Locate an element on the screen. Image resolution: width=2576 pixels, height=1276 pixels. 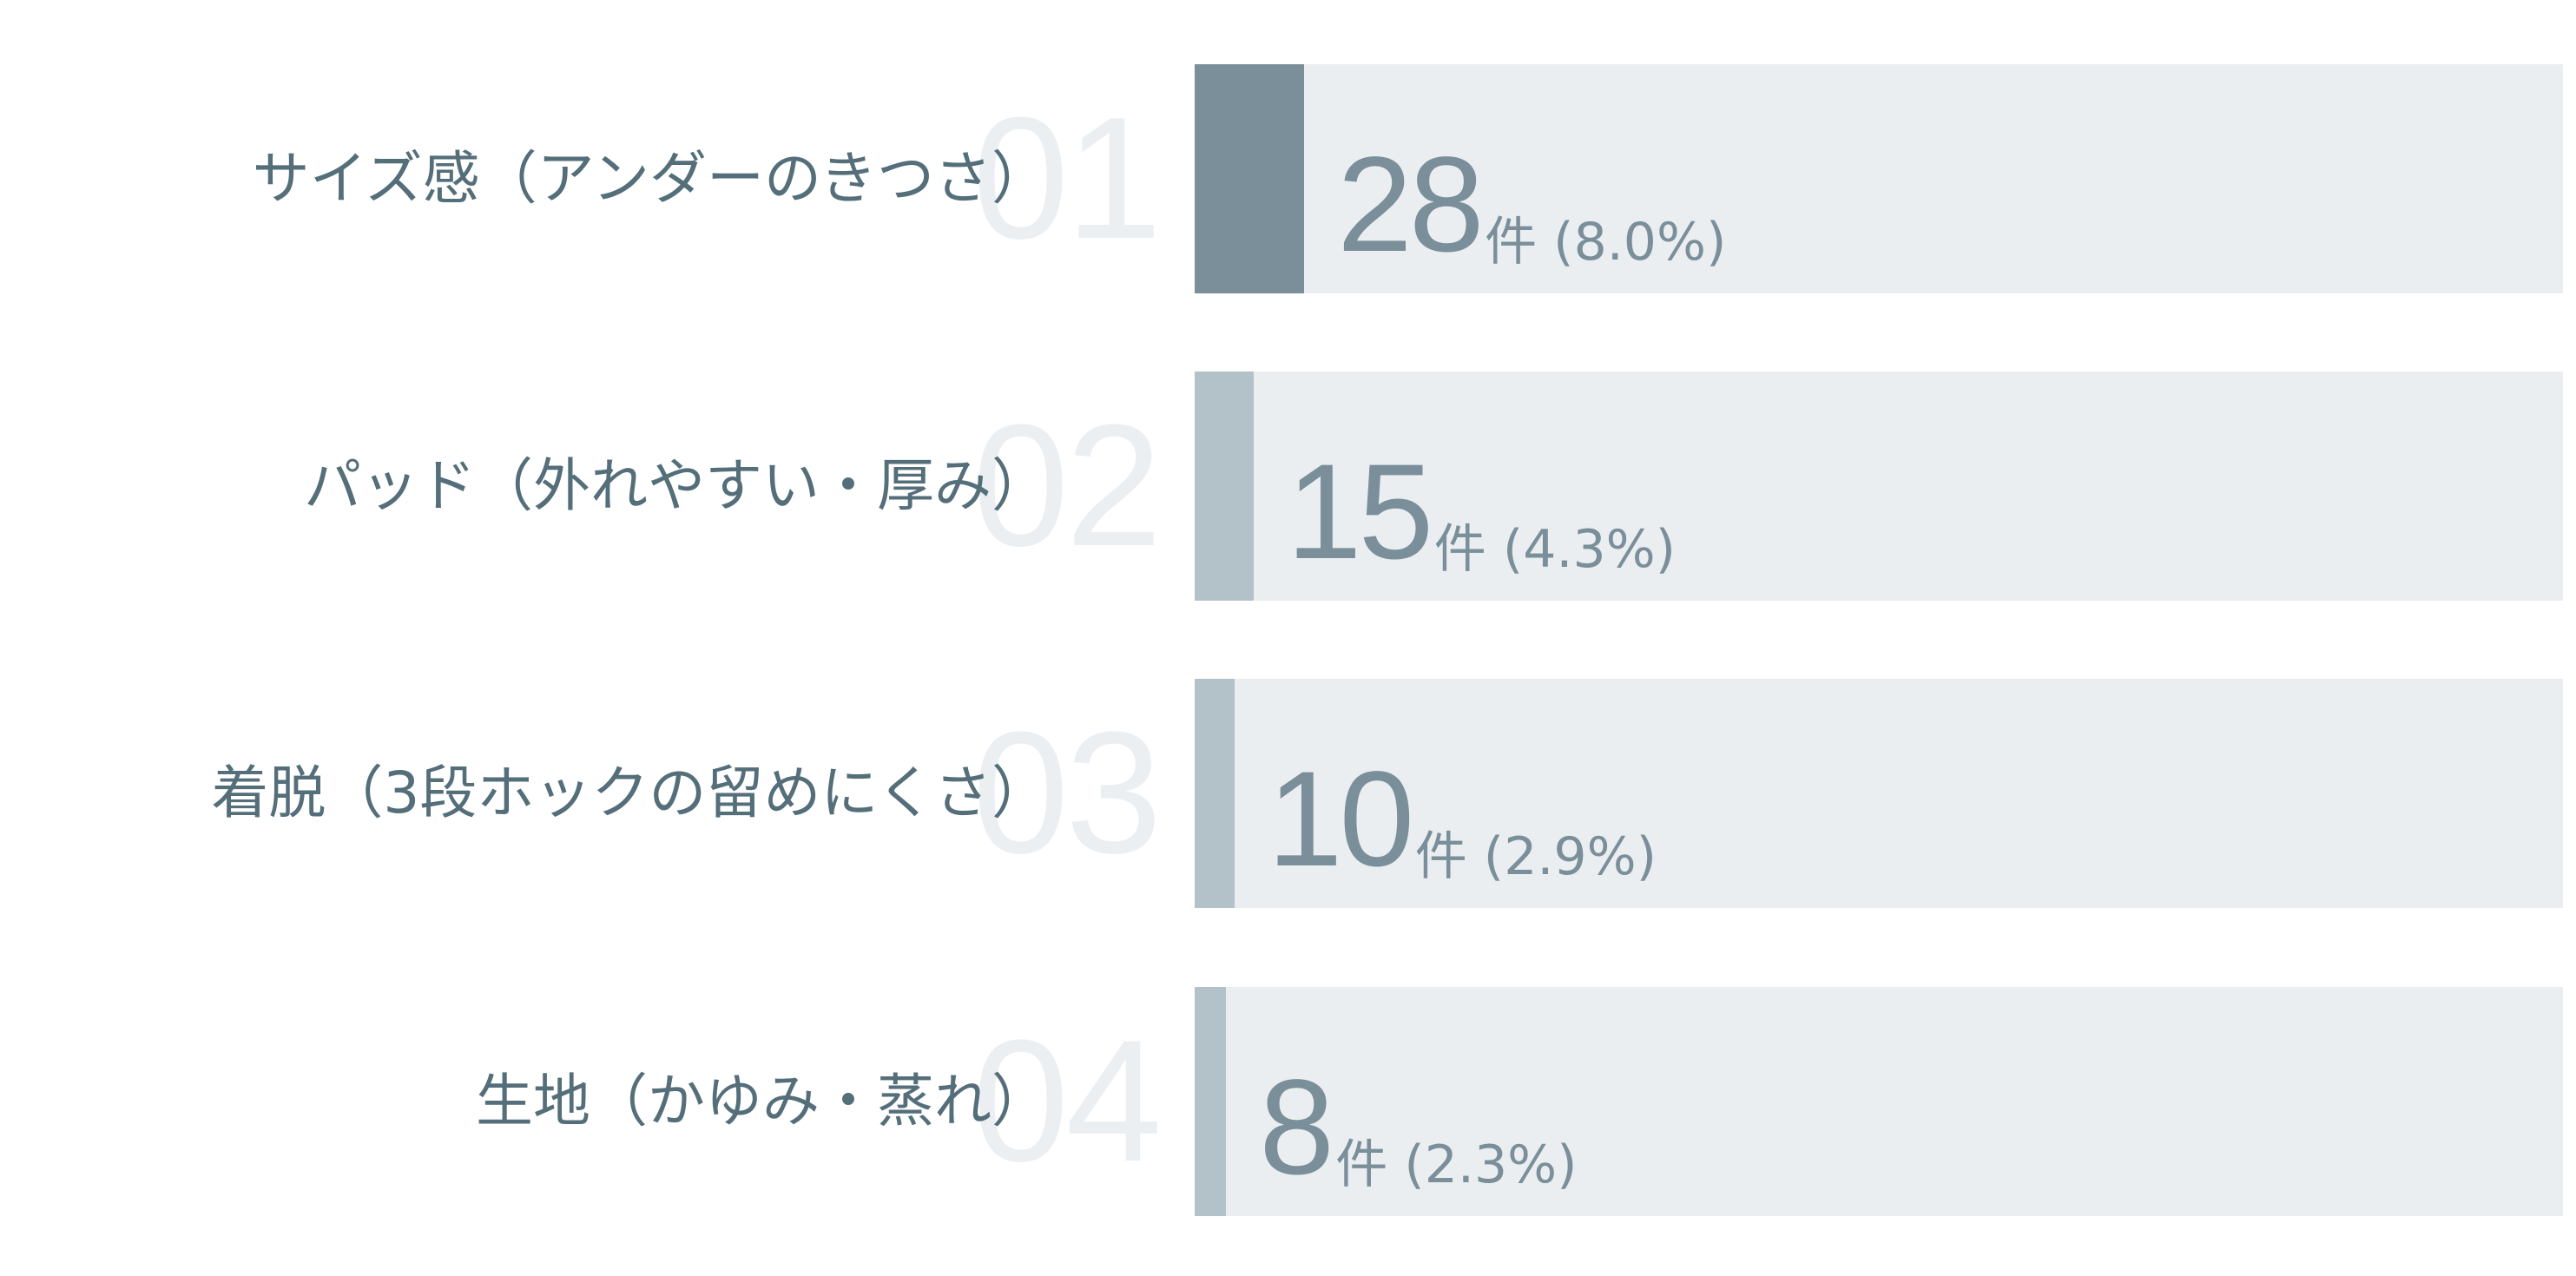
unit-and-percent: 件 (8.0%) is located at coordinates (1605, 243).